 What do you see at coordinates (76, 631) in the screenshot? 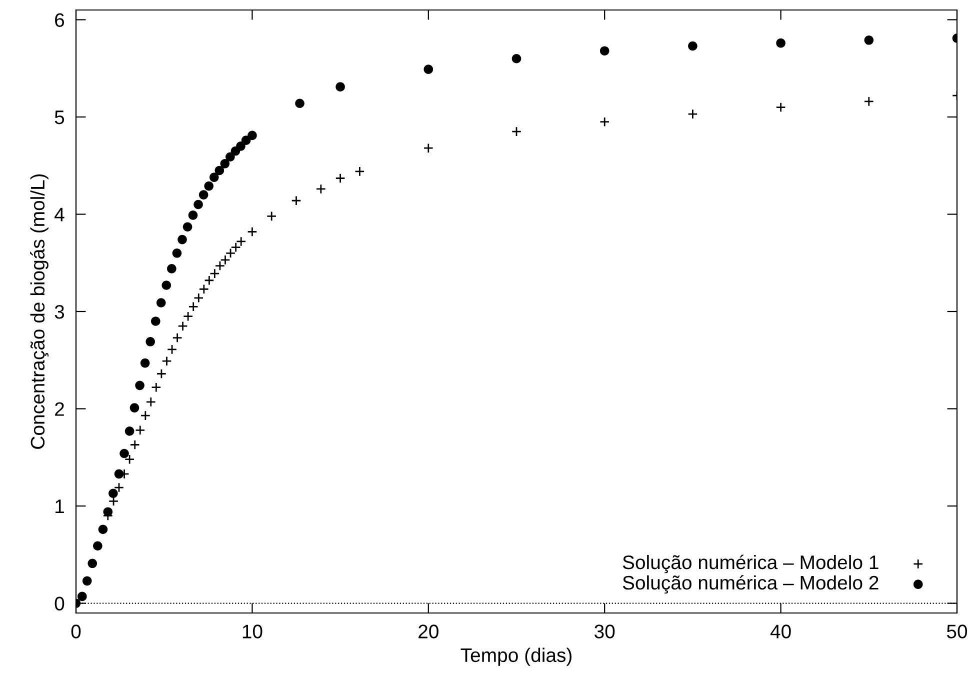
I see `x-tick-label: 0` at bounding box center [76, 631].